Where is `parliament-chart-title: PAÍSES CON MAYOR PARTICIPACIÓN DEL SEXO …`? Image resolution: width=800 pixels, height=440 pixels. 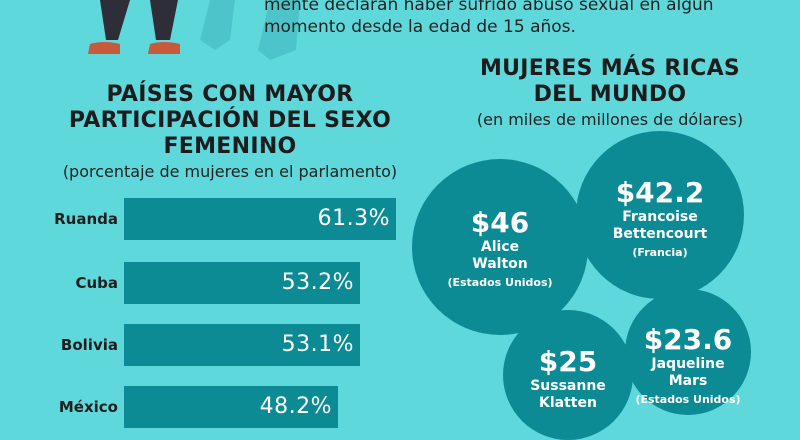
parliament-chart-title: PAÍSES CON MAYOR PARTICIPACIÓN DEL SEXO … is located at coordinates (230, 121).